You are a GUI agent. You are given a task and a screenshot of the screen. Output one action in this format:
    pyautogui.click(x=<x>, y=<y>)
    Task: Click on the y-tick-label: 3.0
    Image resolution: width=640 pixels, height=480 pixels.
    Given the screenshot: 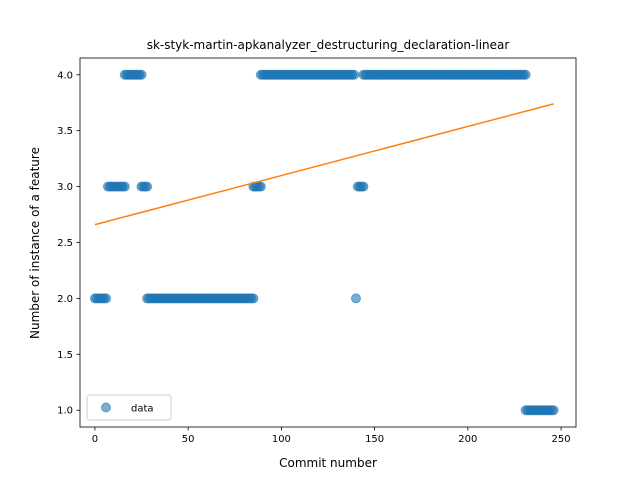 What is the action you would take?
    pyautogui.click(x=65, y=187)
    